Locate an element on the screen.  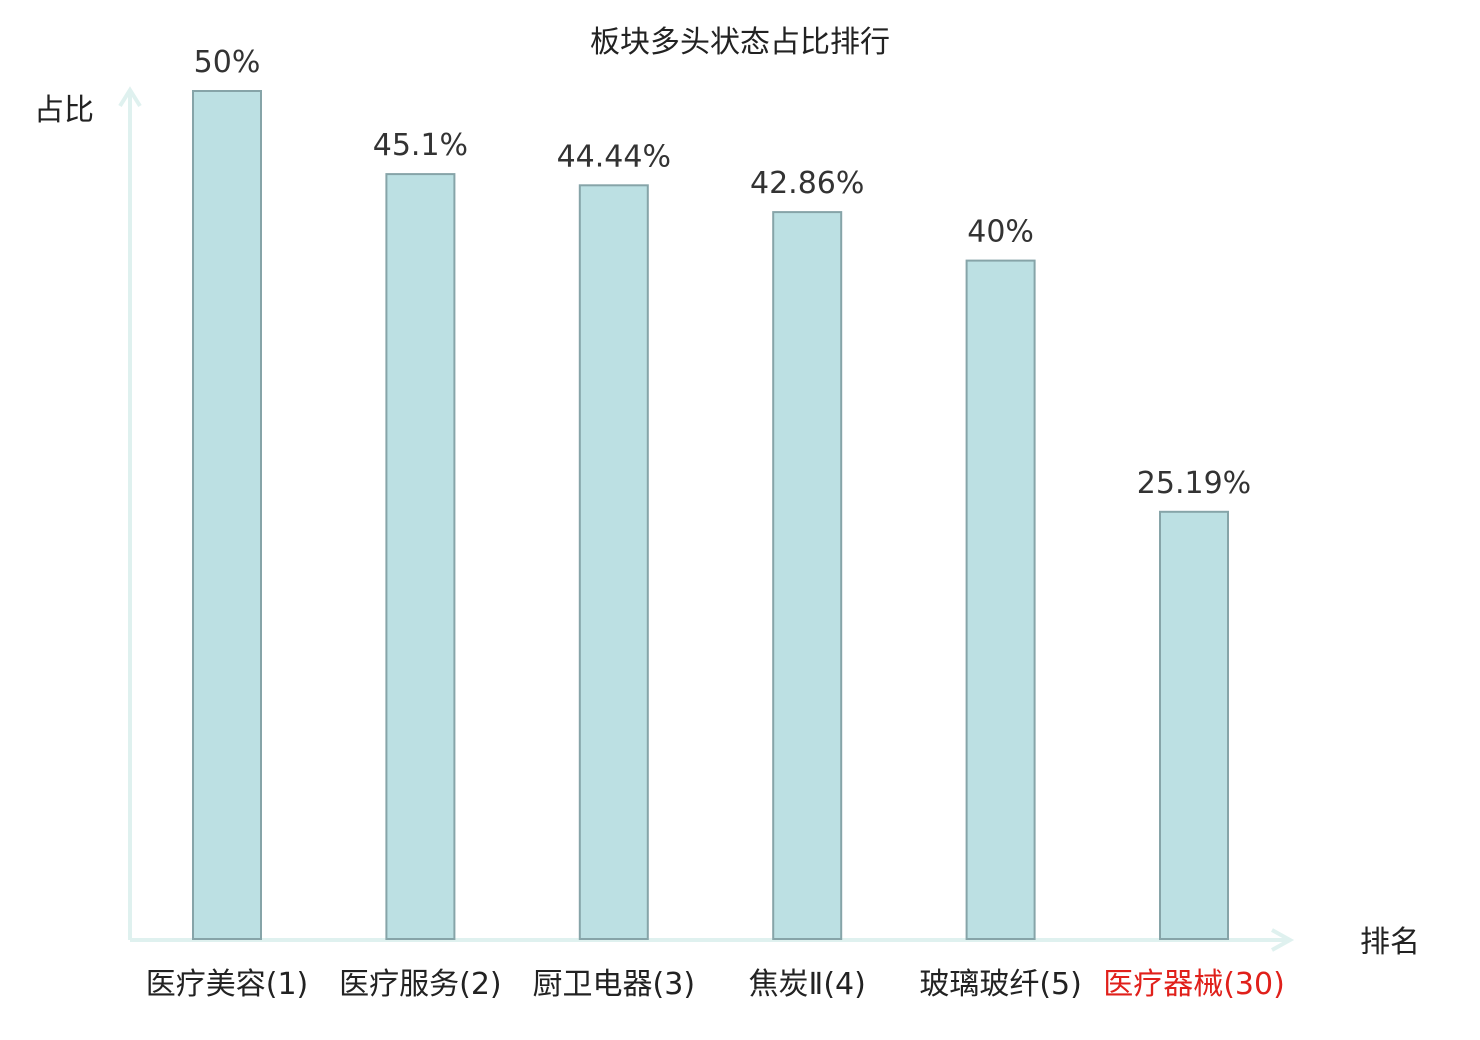
x-tick-label: 焦炭Ⅱ(4) is located at coordinates (807, 984).